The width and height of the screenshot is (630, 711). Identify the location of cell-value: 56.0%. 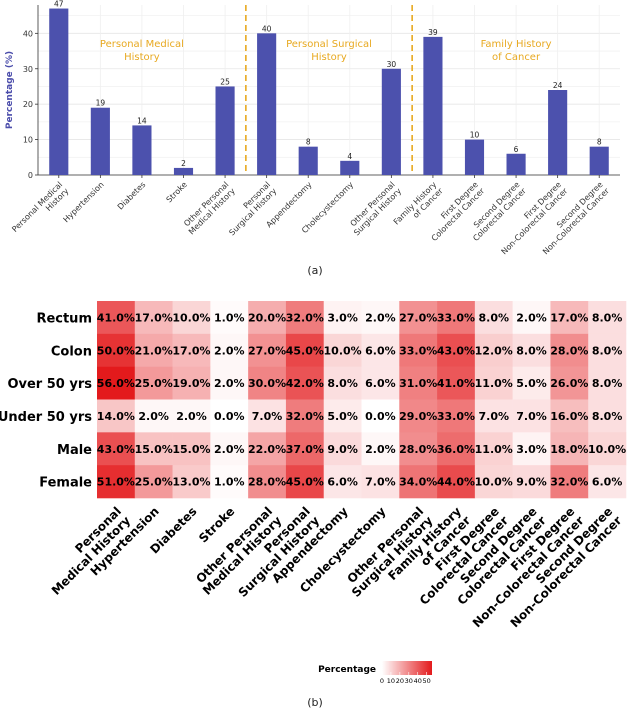
(116, 383).